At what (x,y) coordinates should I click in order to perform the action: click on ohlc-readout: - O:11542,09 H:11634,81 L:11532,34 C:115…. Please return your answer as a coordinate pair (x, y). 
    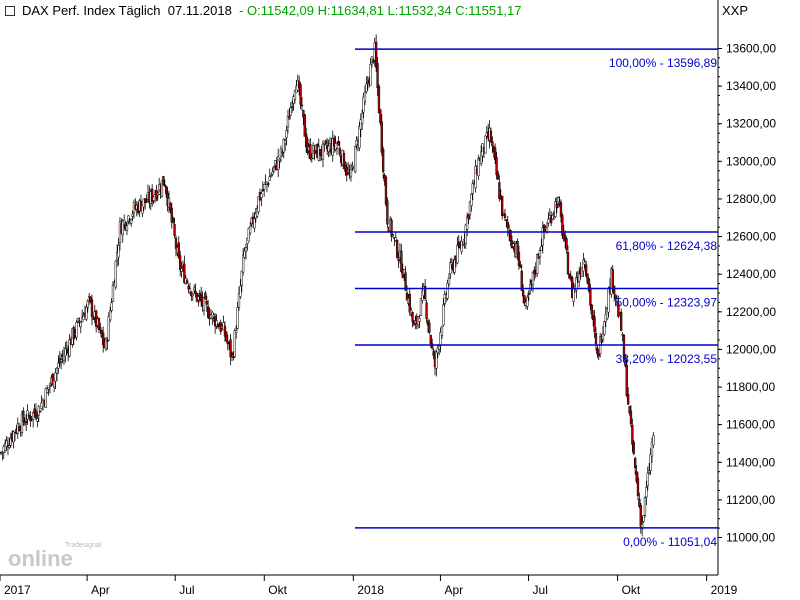
    Looking at the image, I should click on (380, 10).